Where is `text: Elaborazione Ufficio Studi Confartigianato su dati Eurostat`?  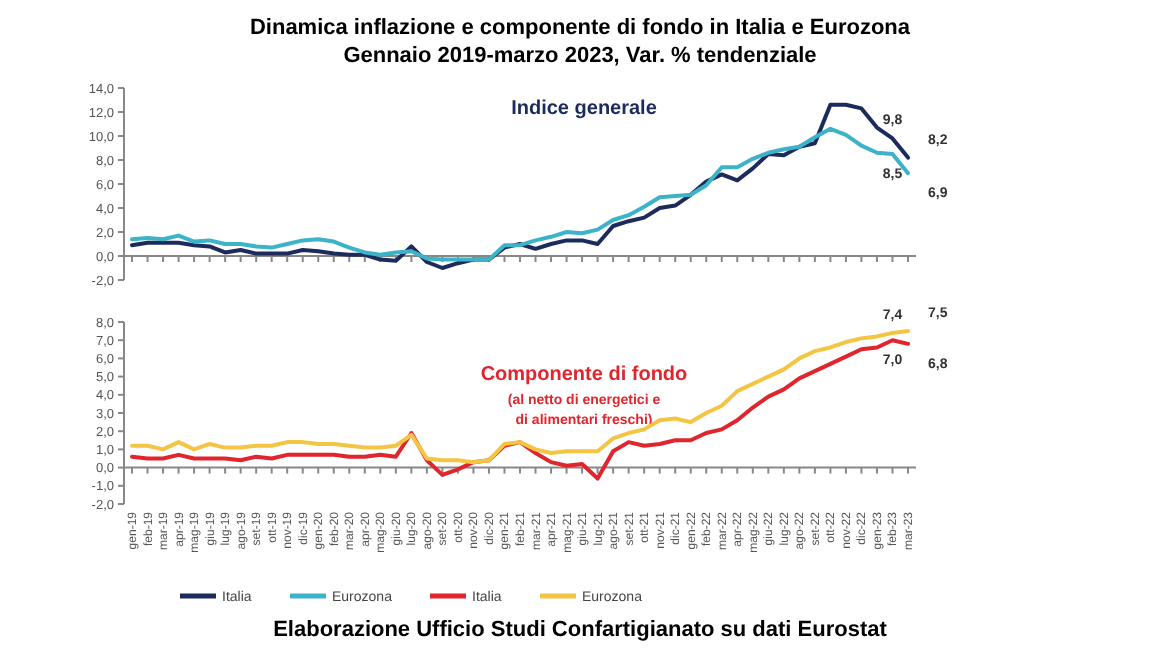
text: Elaborazione Ufficio Studi Confartigianato su dati Eurostat is located at coordinates (580, 630).